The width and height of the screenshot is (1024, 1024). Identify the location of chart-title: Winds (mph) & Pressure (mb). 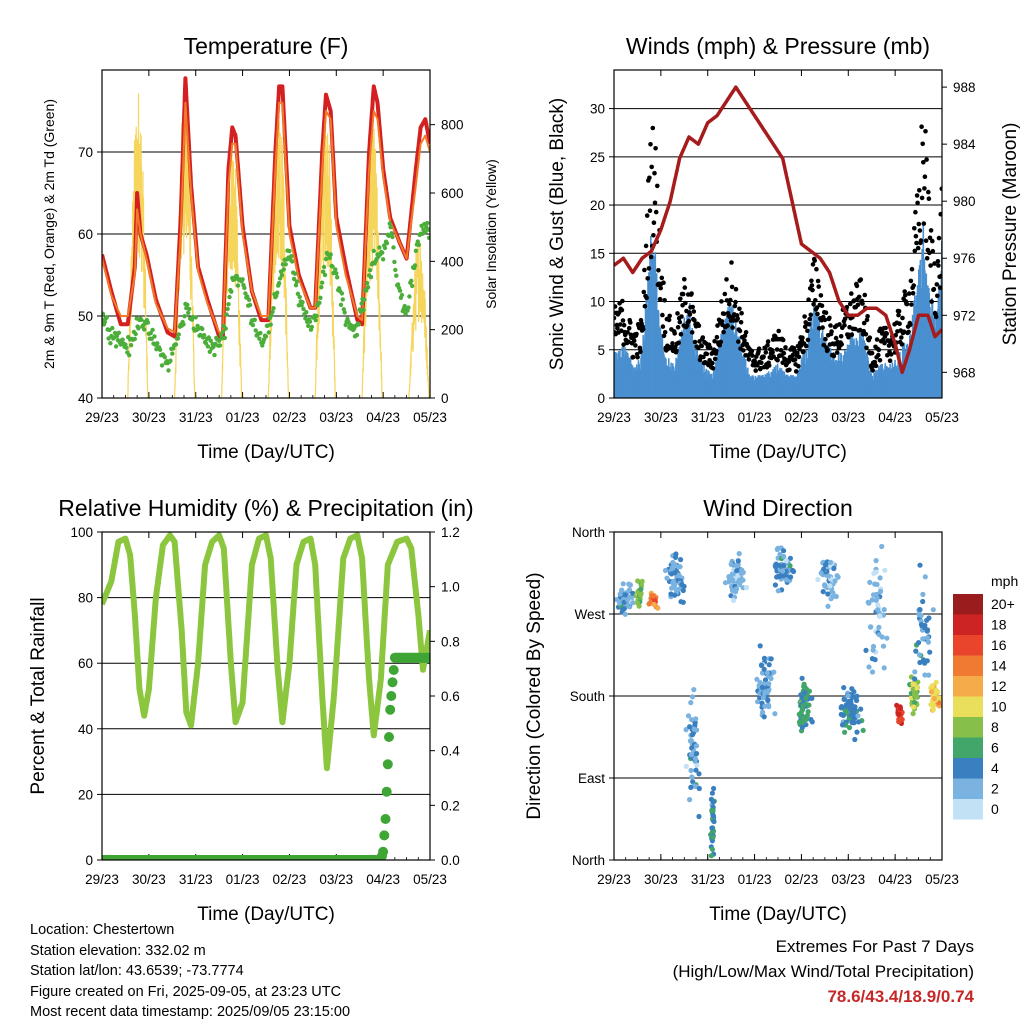
(778, 46).